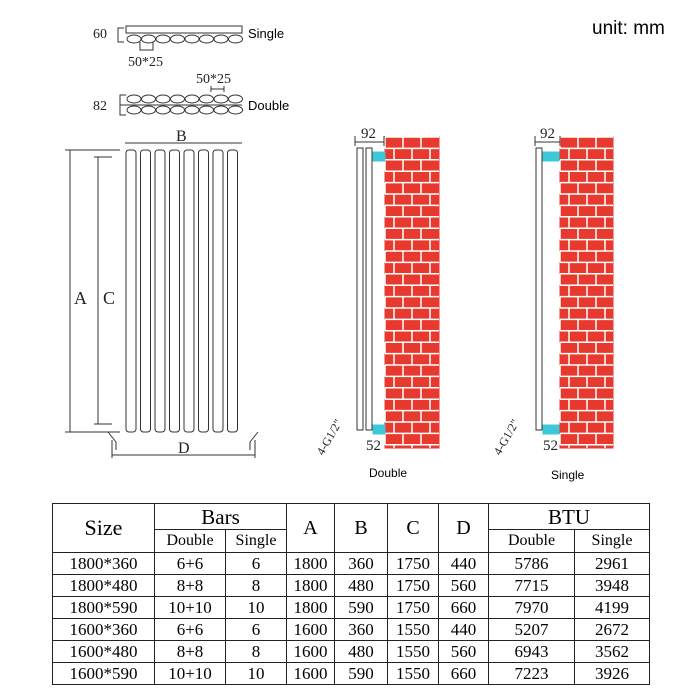  What do you see at coordinates (368, 134) in the screenshot?
I see `double-top-dim: 92` at bounding box center [368, 134].